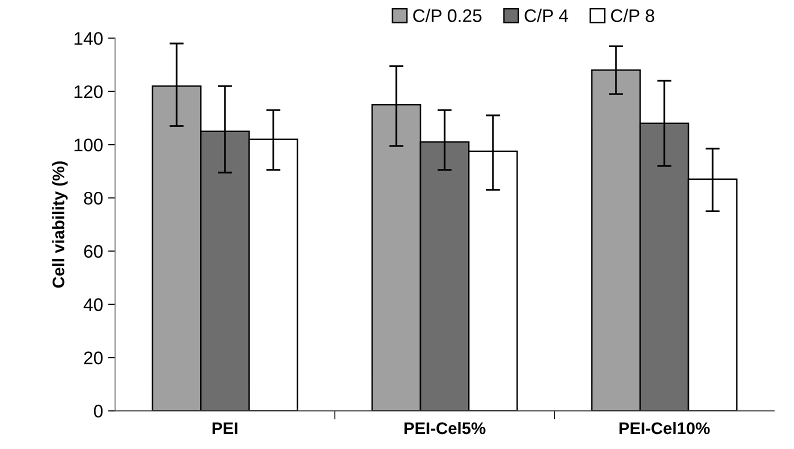 This screenshot has height=449, width=794. Describe the element at coordinates (665, 428) in the screenshot. I see `x-tick-label: PEI-Cel10%` at that location.